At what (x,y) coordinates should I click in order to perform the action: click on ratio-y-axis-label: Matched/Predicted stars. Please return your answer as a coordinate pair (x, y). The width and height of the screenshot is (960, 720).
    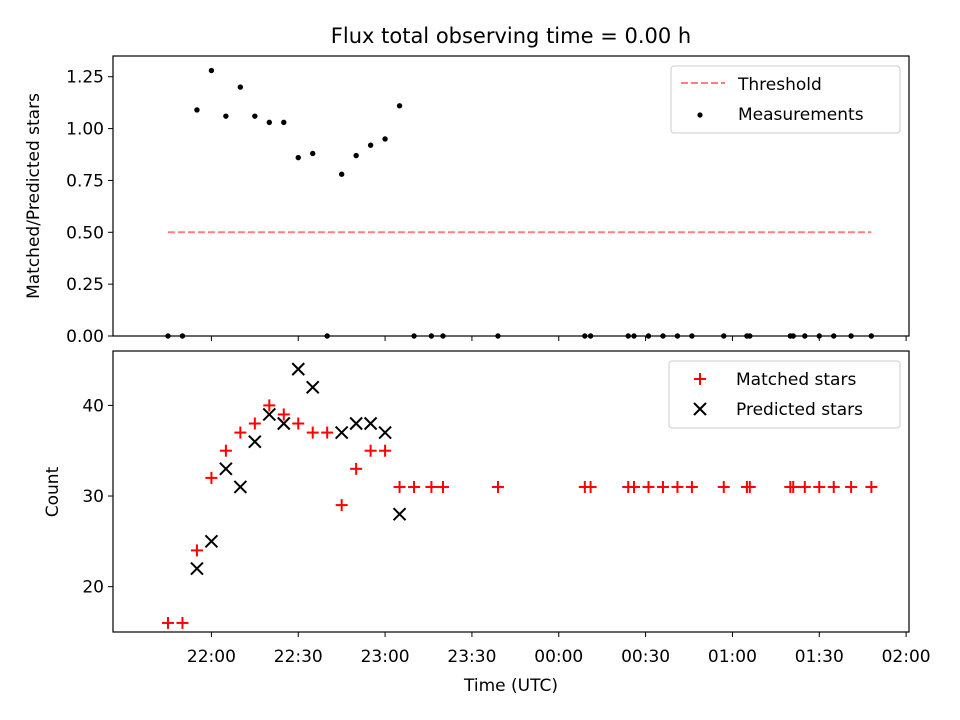
    Looking at the image, I should click on (34, 196).